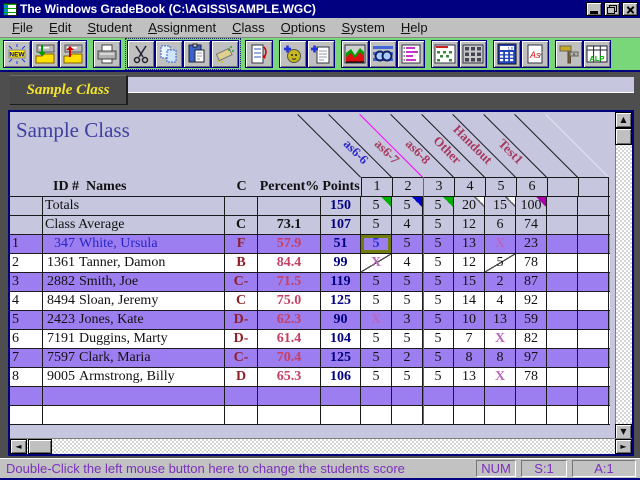 The image size is (640, 480). Describe the element at coordinates (500, 225) in the screenshot. I see `score-cell-average-c5: 6` at that location.